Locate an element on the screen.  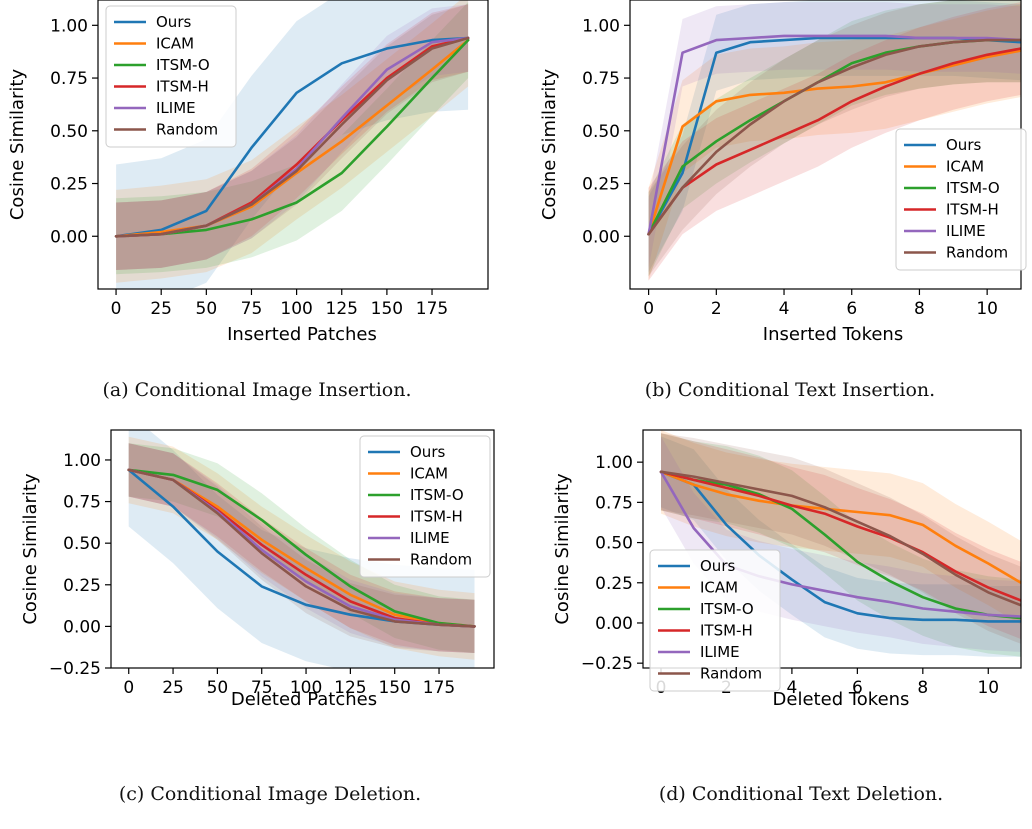
x-tick-label: 150 is located at coordinates (394, 688).